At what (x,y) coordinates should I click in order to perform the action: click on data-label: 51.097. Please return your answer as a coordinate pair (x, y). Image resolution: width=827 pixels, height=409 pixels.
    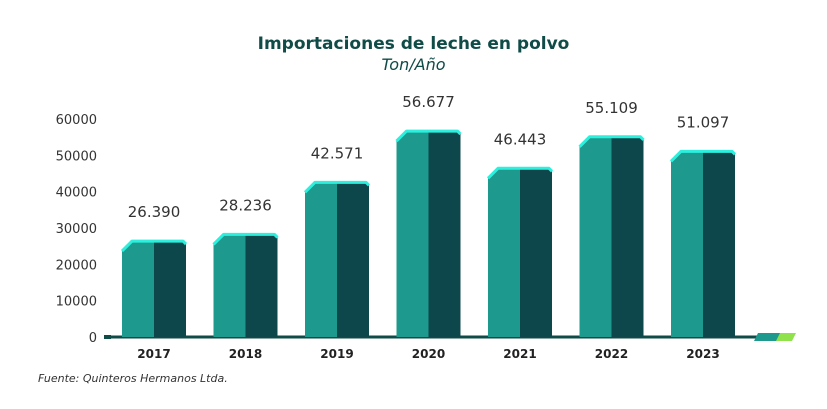
    Looking at the image, I should click on (703, 122).